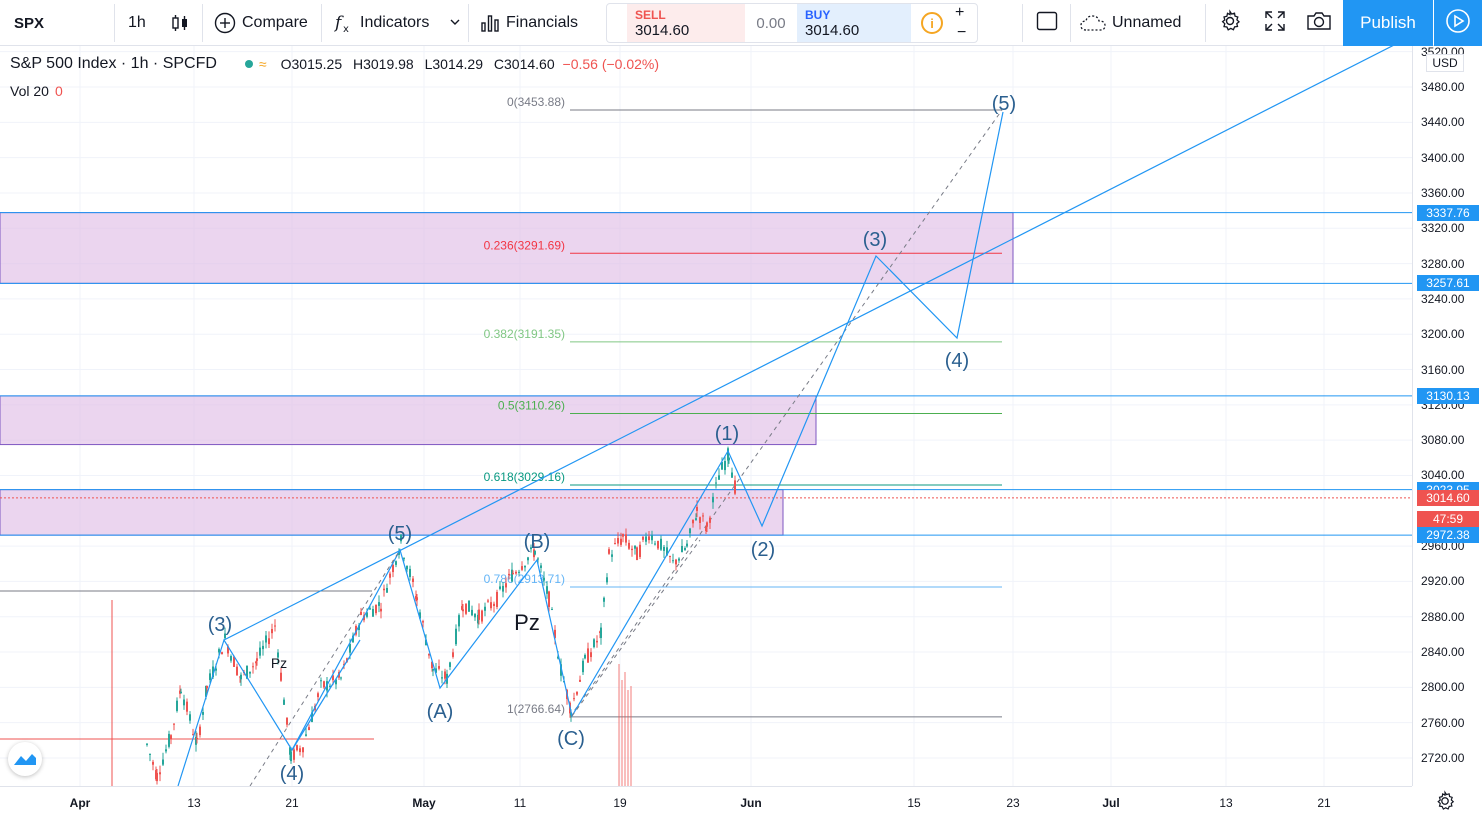 The image size is (1482, 820). I want to click on change-value: −0.56 (−0.02%), so click(611, 64).